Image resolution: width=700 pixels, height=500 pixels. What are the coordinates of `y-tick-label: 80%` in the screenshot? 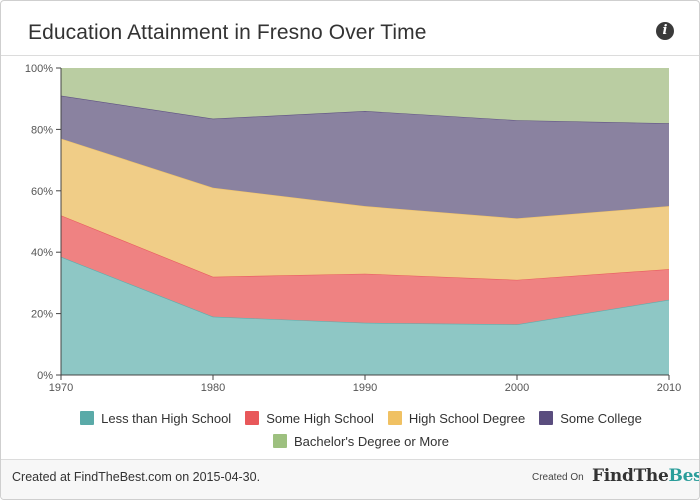 It's located at (42, 130).